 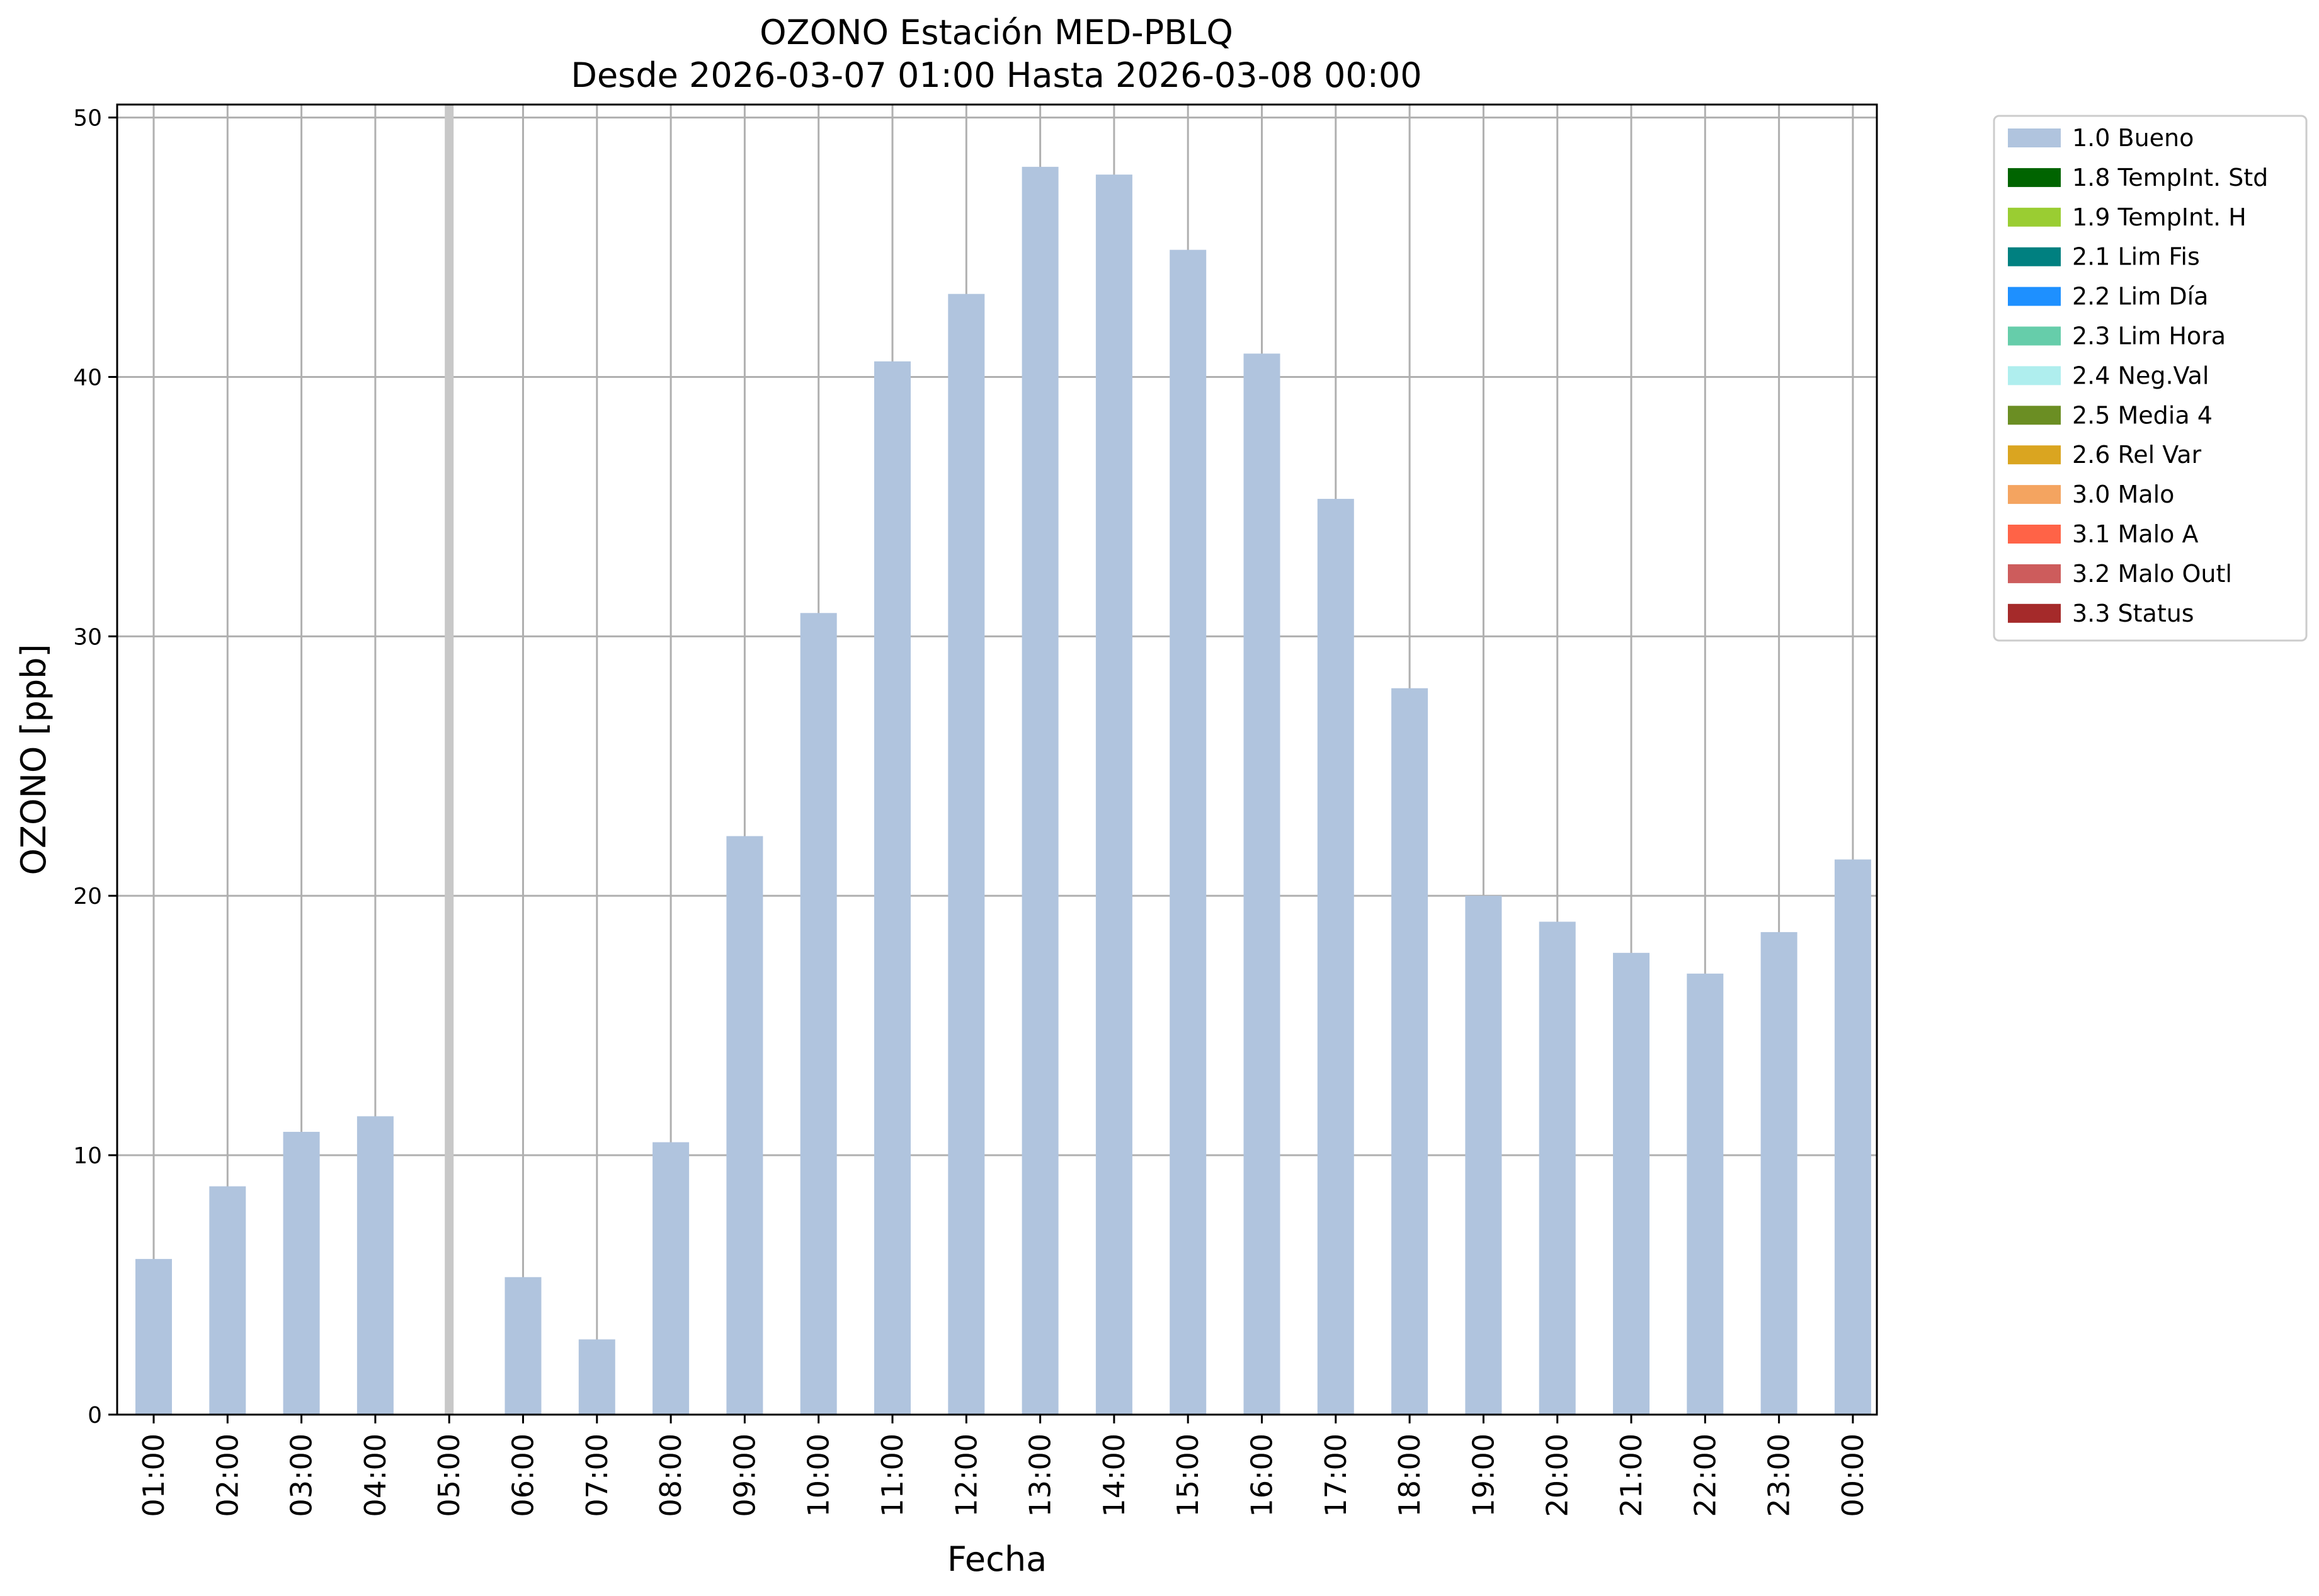 What do you see at coordinates (819, 1475) in the screenshot?
I see `x-tick-label: 10:00` at bounding box center [819, 1475].